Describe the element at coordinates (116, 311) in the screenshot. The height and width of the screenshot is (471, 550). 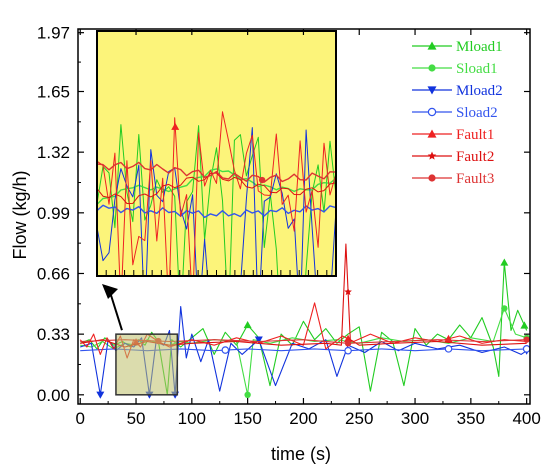
I see `zoom-arrow` at that location.